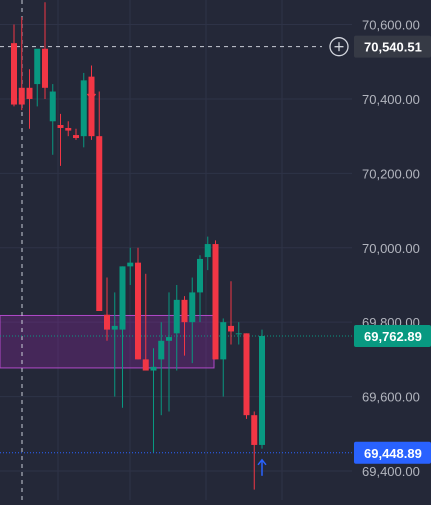 The height and width of the screenshot is (505, 431). I want to click on crosshair-price-label: 70,540.51, so click(393, 47).